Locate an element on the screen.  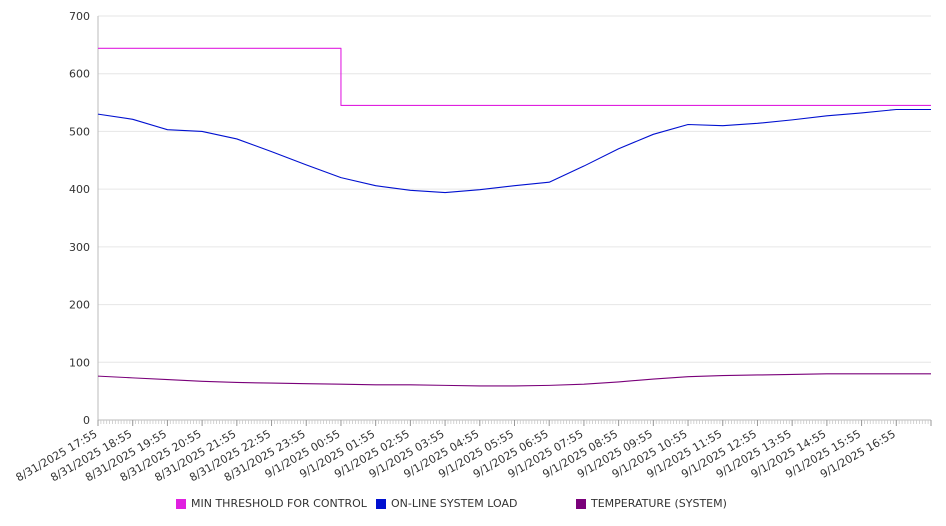
y-tick-label: 500 is located at coordinates (79, 131).